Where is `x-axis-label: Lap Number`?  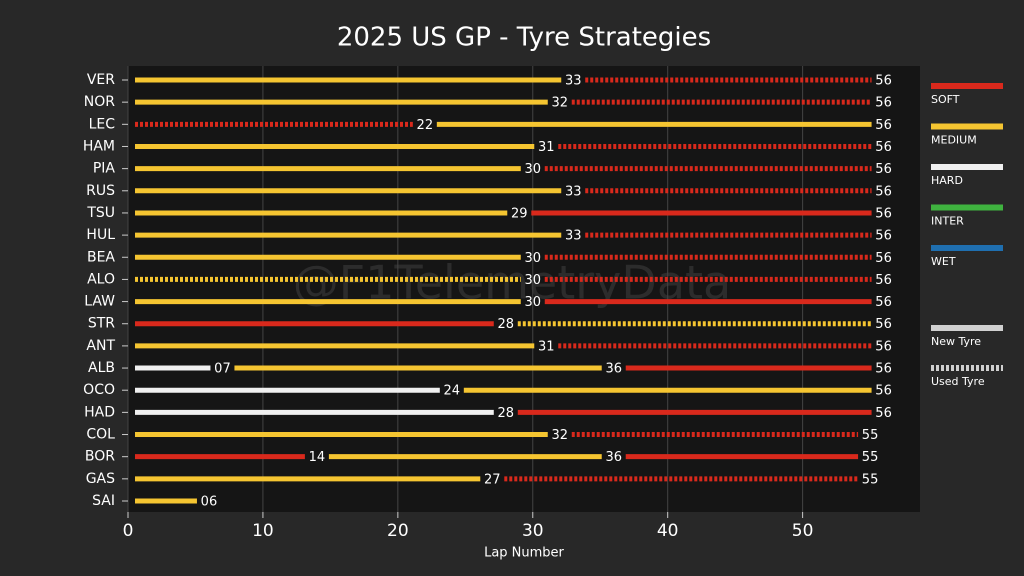 x-axis-label: Lap Number is located at coordinates (524, 553).